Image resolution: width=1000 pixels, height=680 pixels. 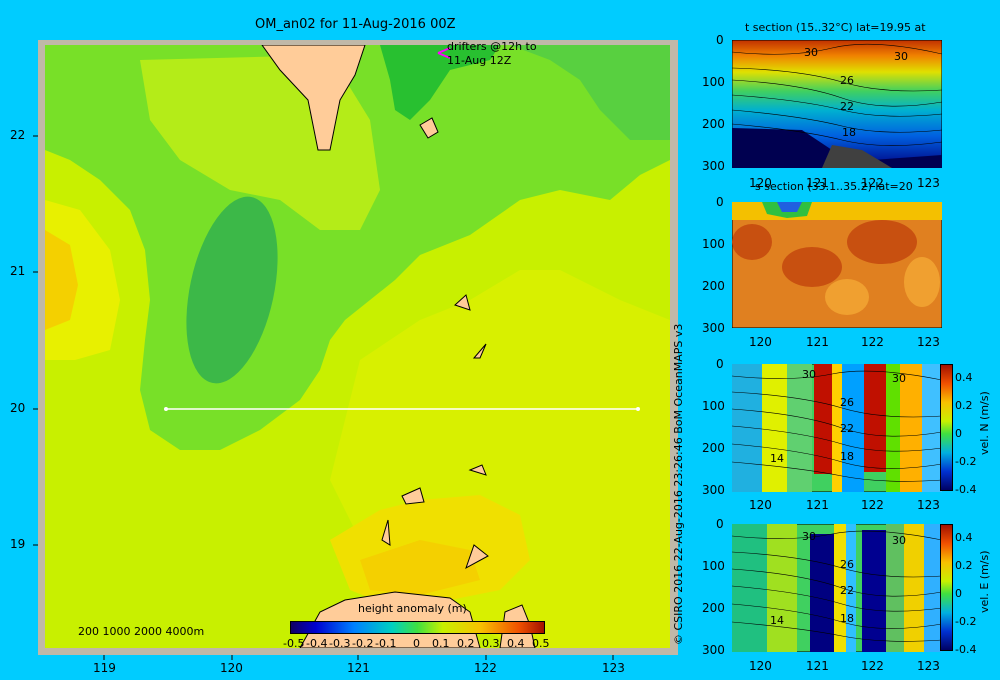 What do you see at coordinates (713, 124) in the screenshot?
I see `p1-ytick: 200` at bounding box center [713, 124].